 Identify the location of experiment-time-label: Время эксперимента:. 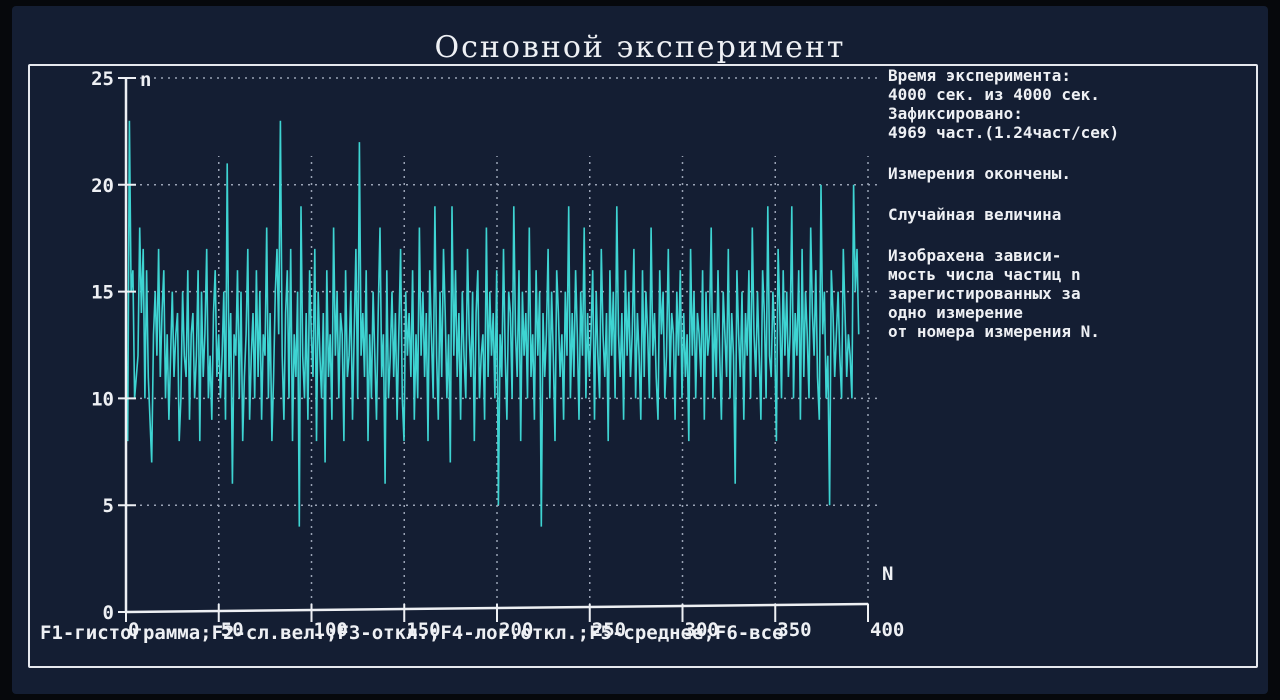
(980, 75).